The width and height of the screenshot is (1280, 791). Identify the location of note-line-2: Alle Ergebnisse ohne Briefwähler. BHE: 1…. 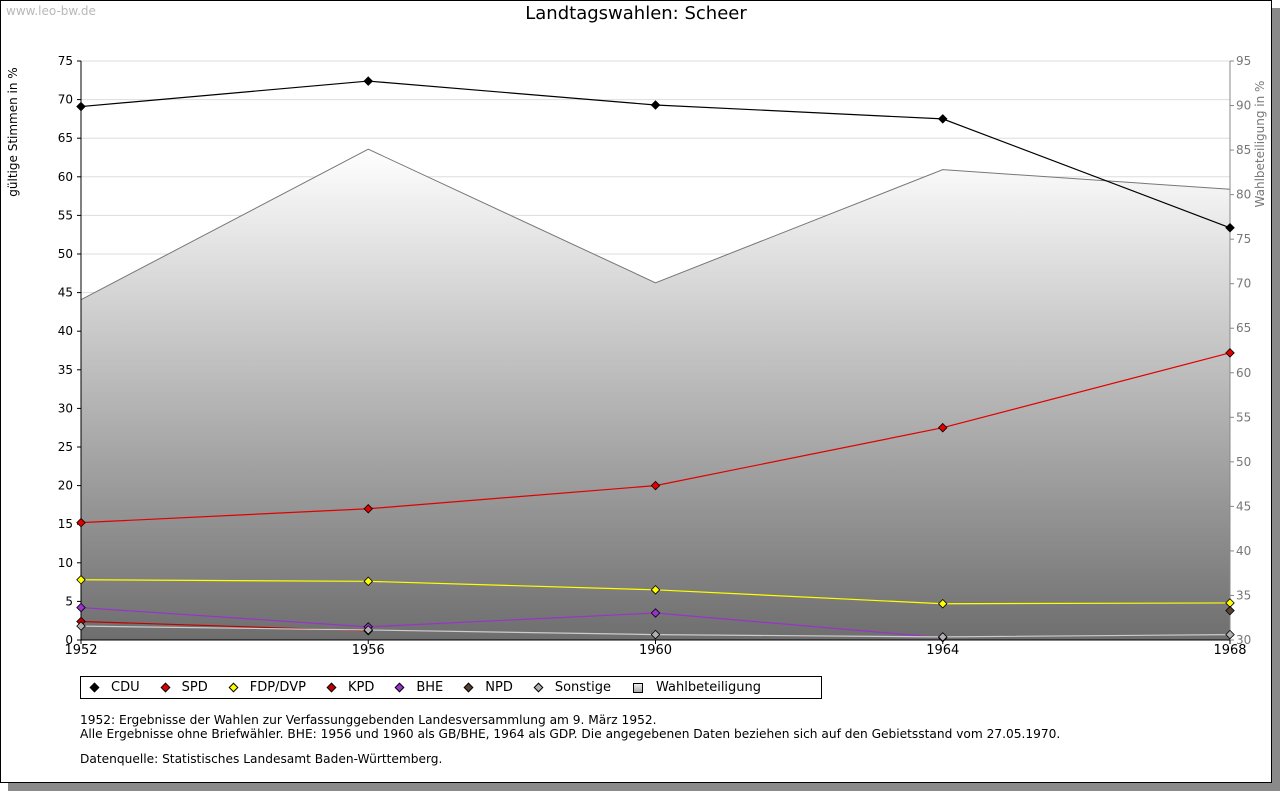
(570, 734).